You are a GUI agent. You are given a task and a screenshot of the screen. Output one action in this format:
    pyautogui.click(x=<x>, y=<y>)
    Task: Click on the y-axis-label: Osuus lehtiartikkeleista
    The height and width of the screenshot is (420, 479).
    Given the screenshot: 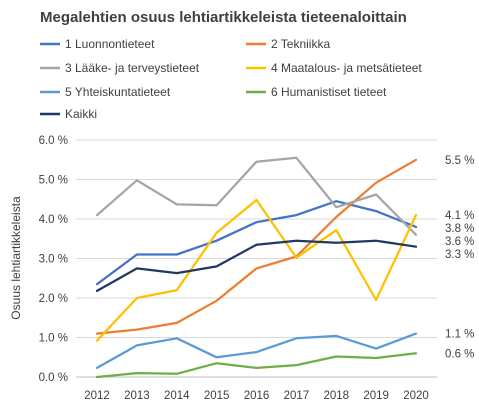 What is the action you would take?
    pyautogui.click(x=16, y=258)
    